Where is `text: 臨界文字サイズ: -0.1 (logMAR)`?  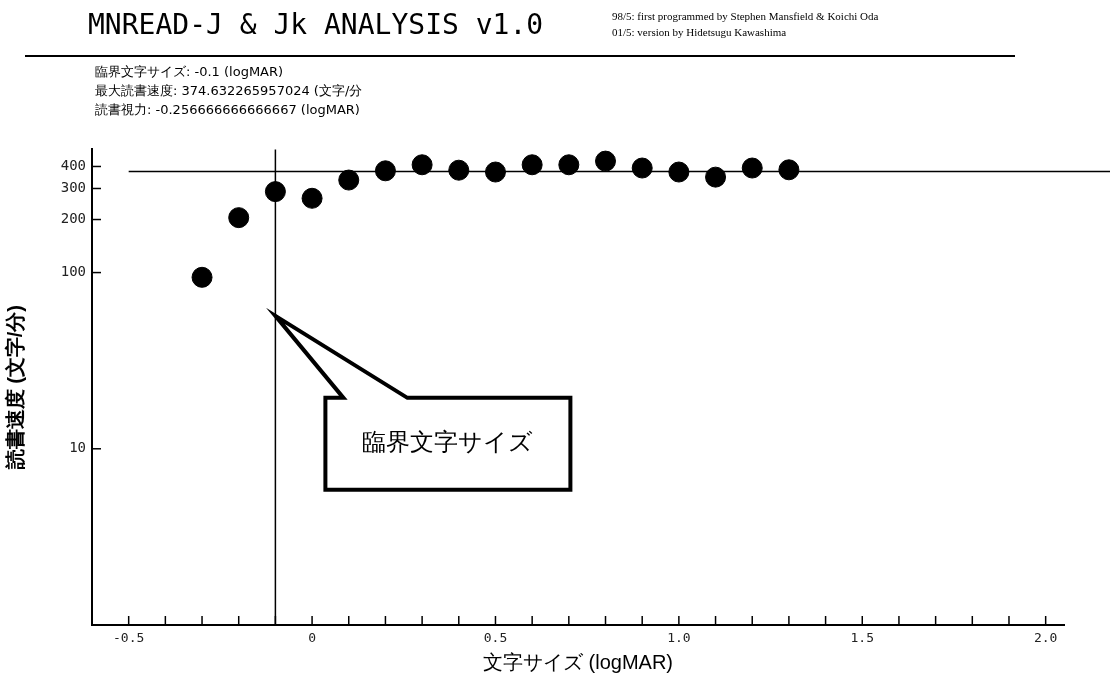
text: 臨界文字サイズ: -0.1 (logMAR) is located at coordinates (190, 72).